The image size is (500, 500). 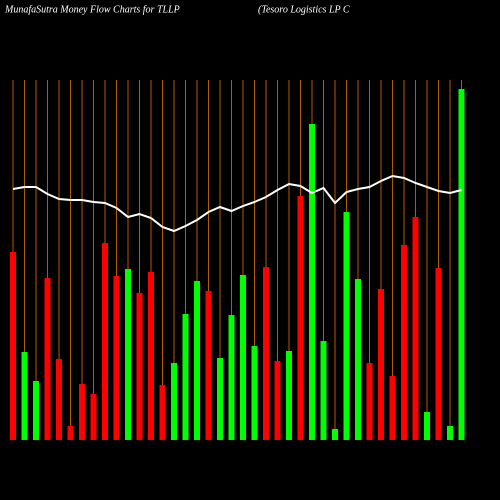 What do you see at coordinates (92, 9) in the screenshot?
I see `chart-title: MunafaSutra Money Flow Charts for TLLP` at bounding box center [92, 9].